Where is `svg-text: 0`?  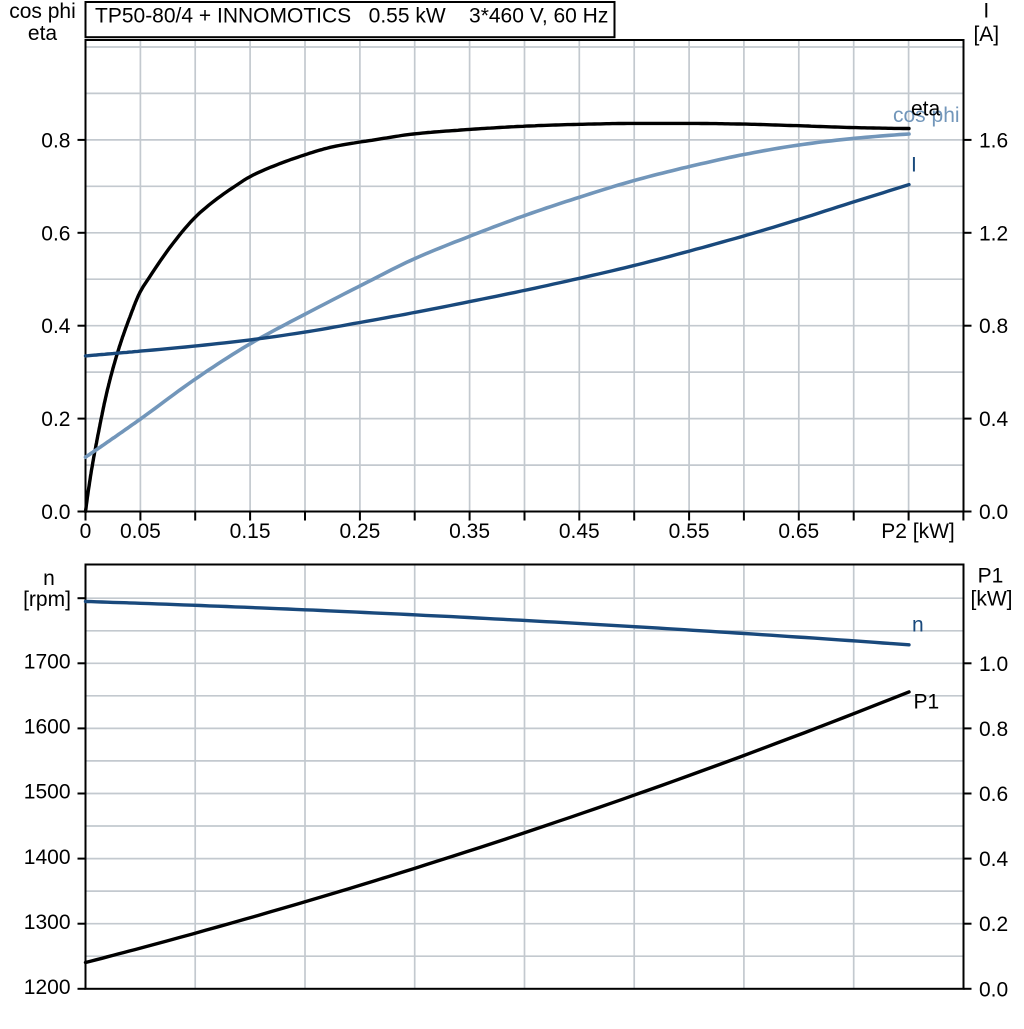 svg-text: 0 is located at coordinates (86, 531).